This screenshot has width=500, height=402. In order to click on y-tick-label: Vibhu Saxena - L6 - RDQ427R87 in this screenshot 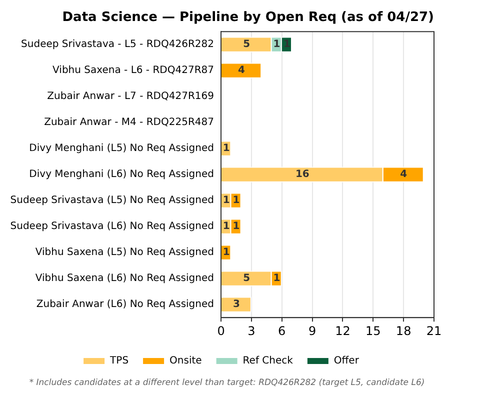, I will do `click(133, 70)`.